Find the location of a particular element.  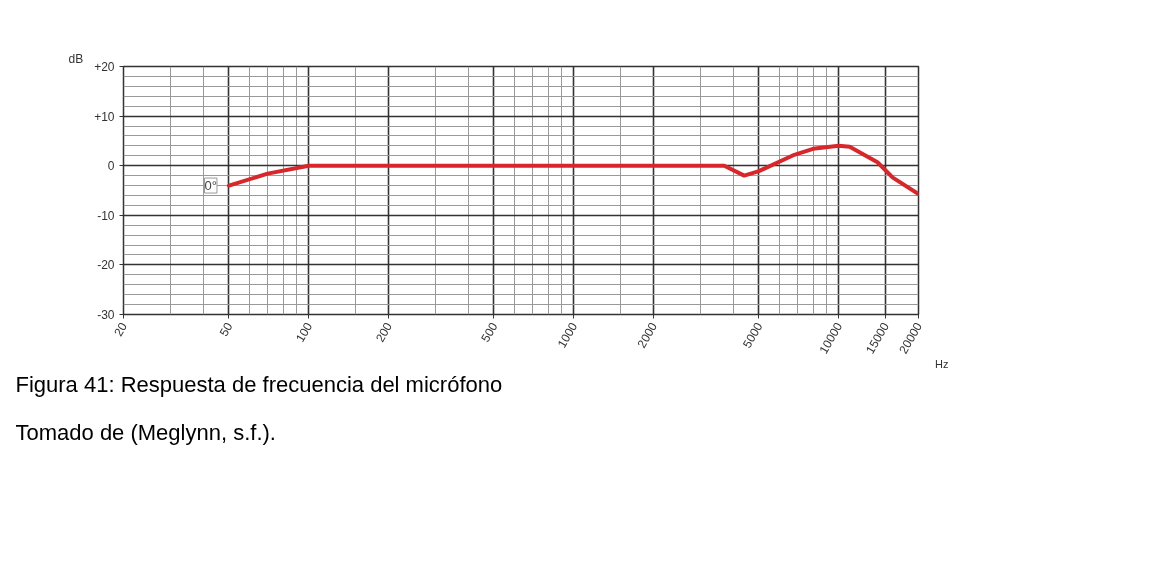

text: Figura 41: Respuesta de frecuencia del micrófono is located at coordinates (259, 384).